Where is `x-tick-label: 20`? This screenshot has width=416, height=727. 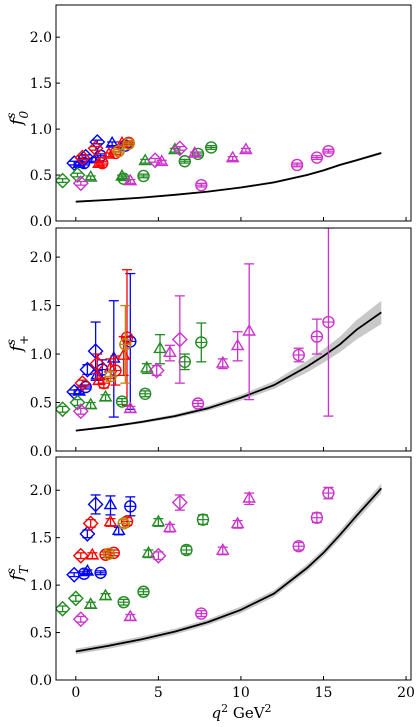
x-tick-label: 20 is located at coordinates (406, 693).